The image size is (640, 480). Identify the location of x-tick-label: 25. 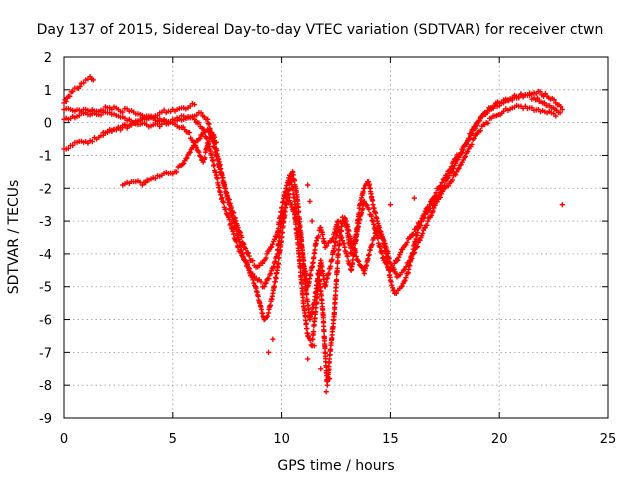
(608, 439).